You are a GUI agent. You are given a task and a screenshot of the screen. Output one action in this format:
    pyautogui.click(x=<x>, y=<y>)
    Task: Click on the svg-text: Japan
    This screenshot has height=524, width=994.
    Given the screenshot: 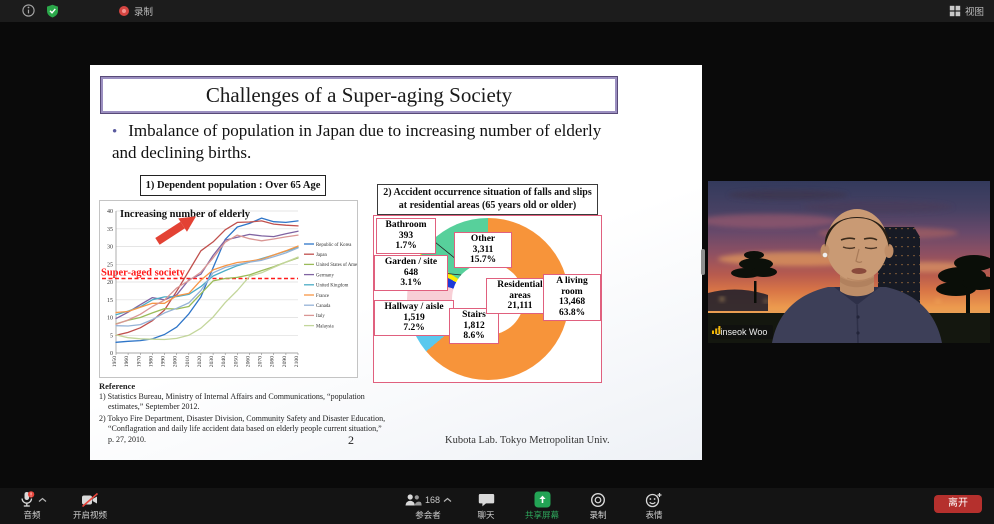 What is the action you would take?
    pyautogui.click(x=322, y=255)
    